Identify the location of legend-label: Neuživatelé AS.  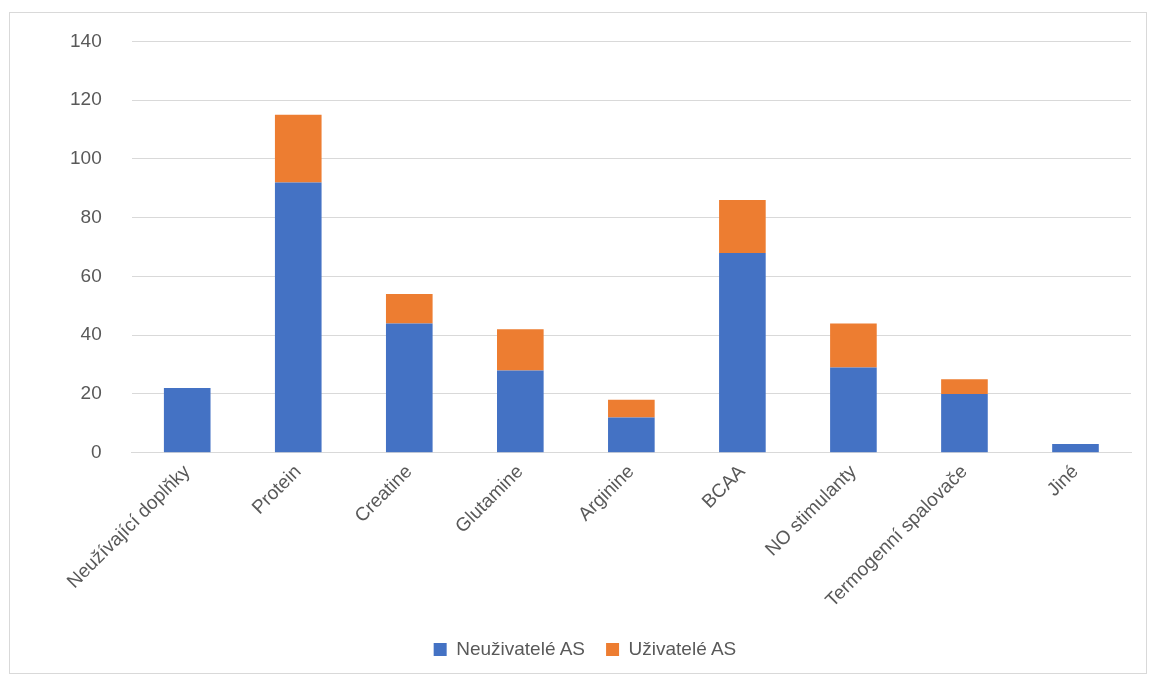
(521, 648).